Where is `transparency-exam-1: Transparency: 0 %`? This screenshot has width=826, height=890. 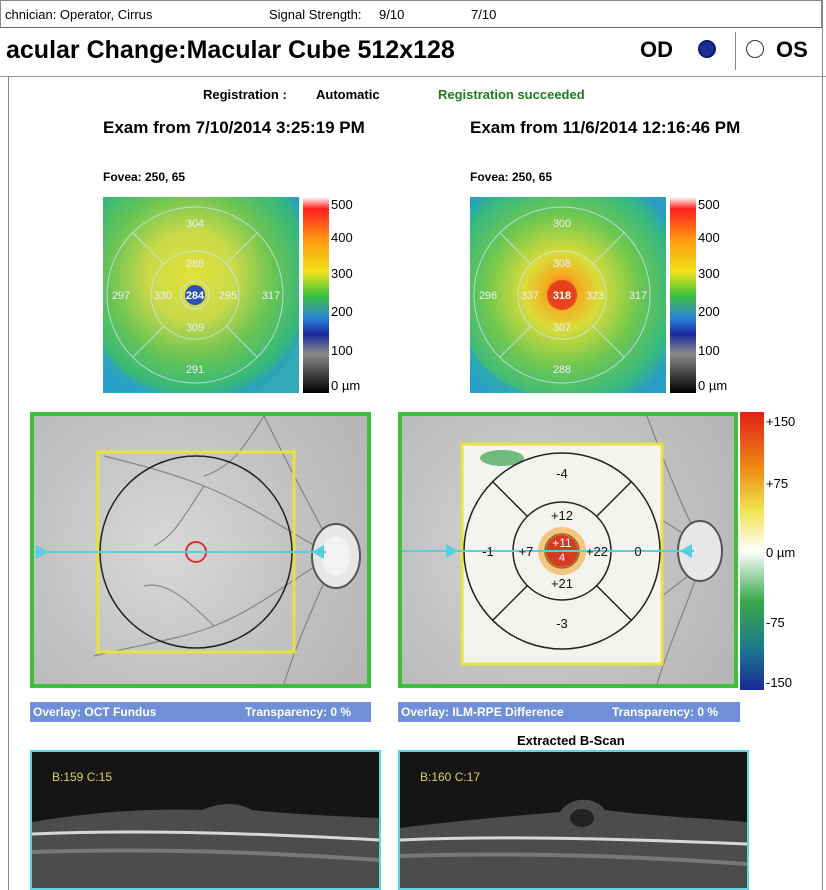
transparency-exam-1: Transparency: 0 % is located at coordinates (298, 712).